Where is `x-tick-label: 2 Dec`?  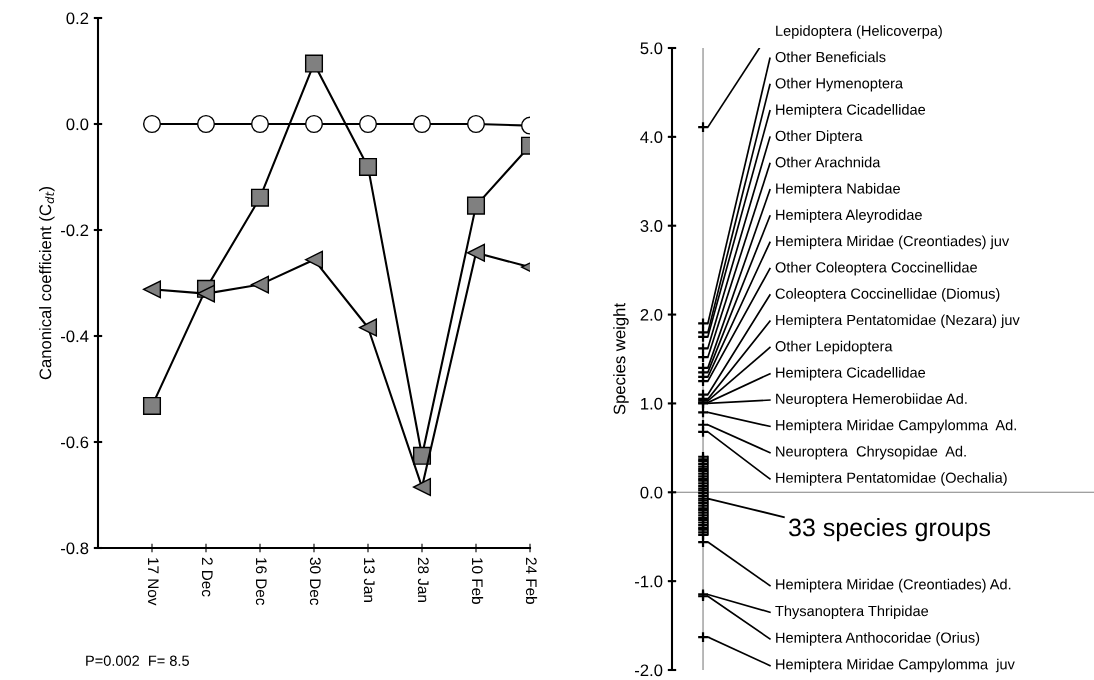
x-tick-label: 2 Dec is located at coordinates (207, 577).